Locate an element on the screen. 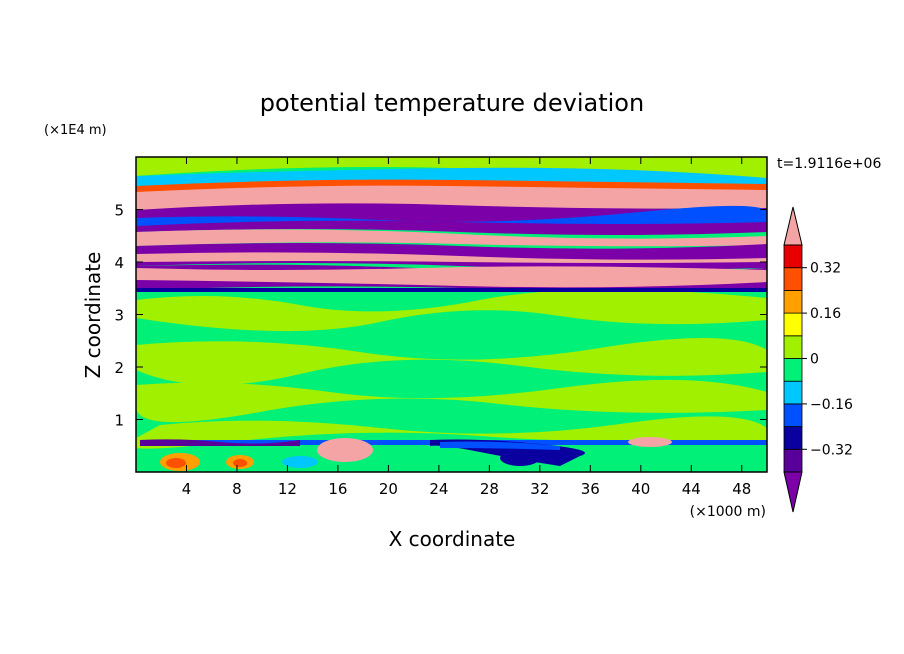 This screenshot has width=904, height=654. colorbar: 0.32 0.16 0 −0.16 −0.32 is located at coordinates (818, 359).